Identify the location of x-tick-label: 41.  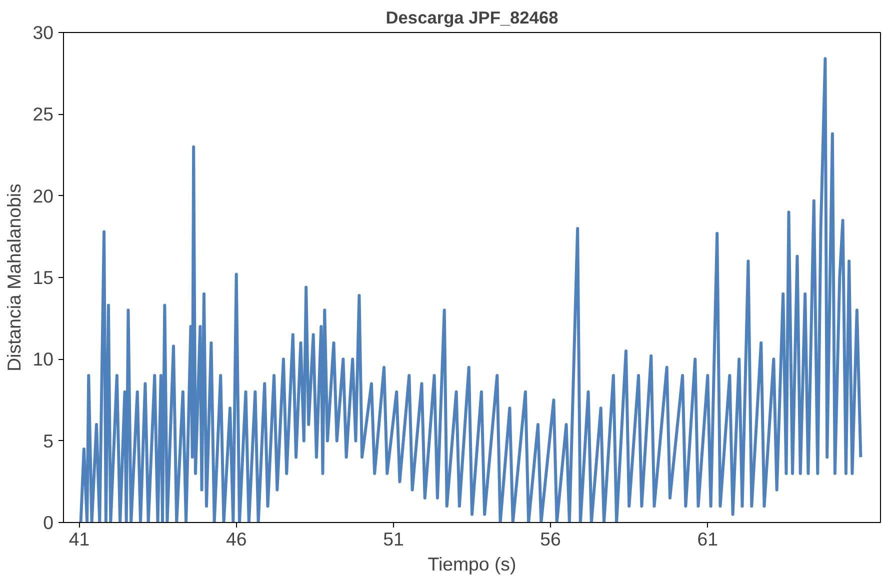
(79, 539).